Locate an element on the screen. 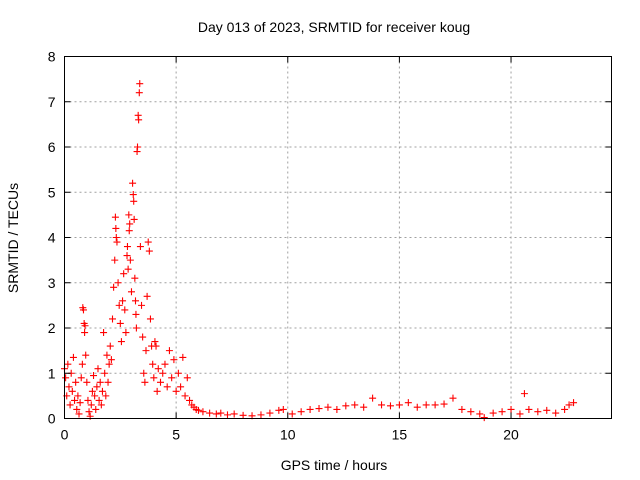 The height and width of the screenshot is (480, 640). y-axis-label: SRMTID / TECUs is located at coordinates (13, 238).